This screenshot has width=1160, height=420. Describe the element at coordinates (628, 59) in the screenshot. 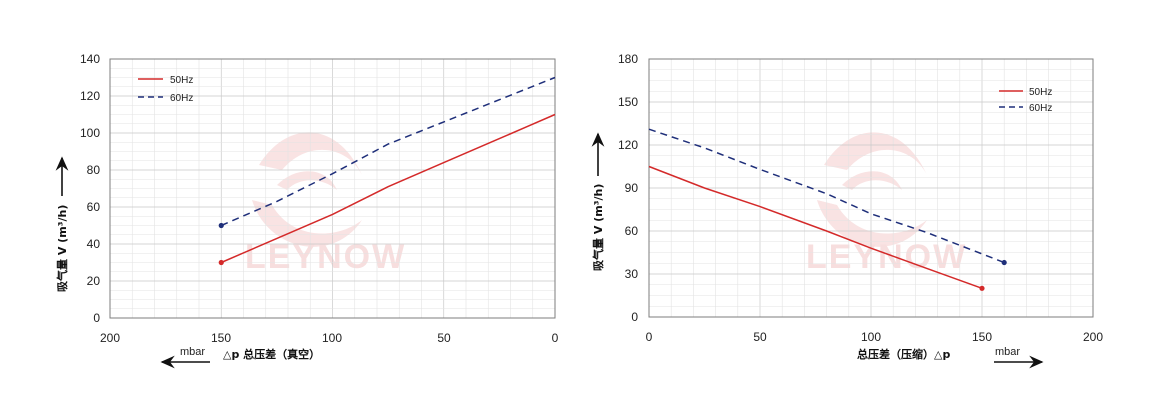

I see `pressure-y-tick: 180` at that location.